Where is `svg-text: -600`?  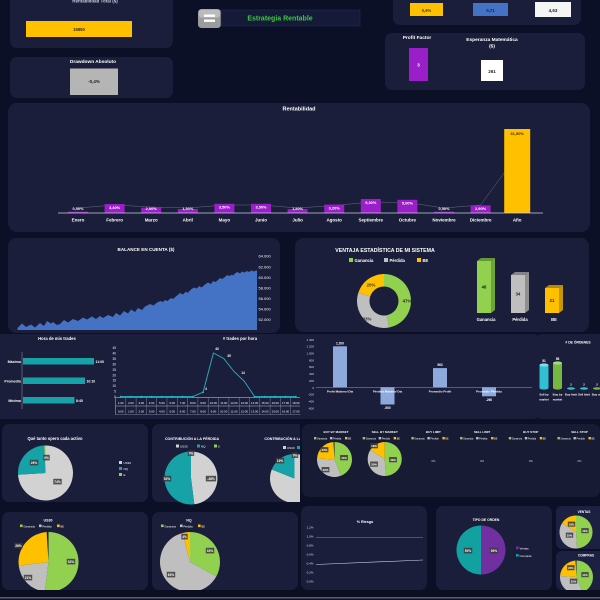 svg-text: -600 is located at coordinates (311, 408).